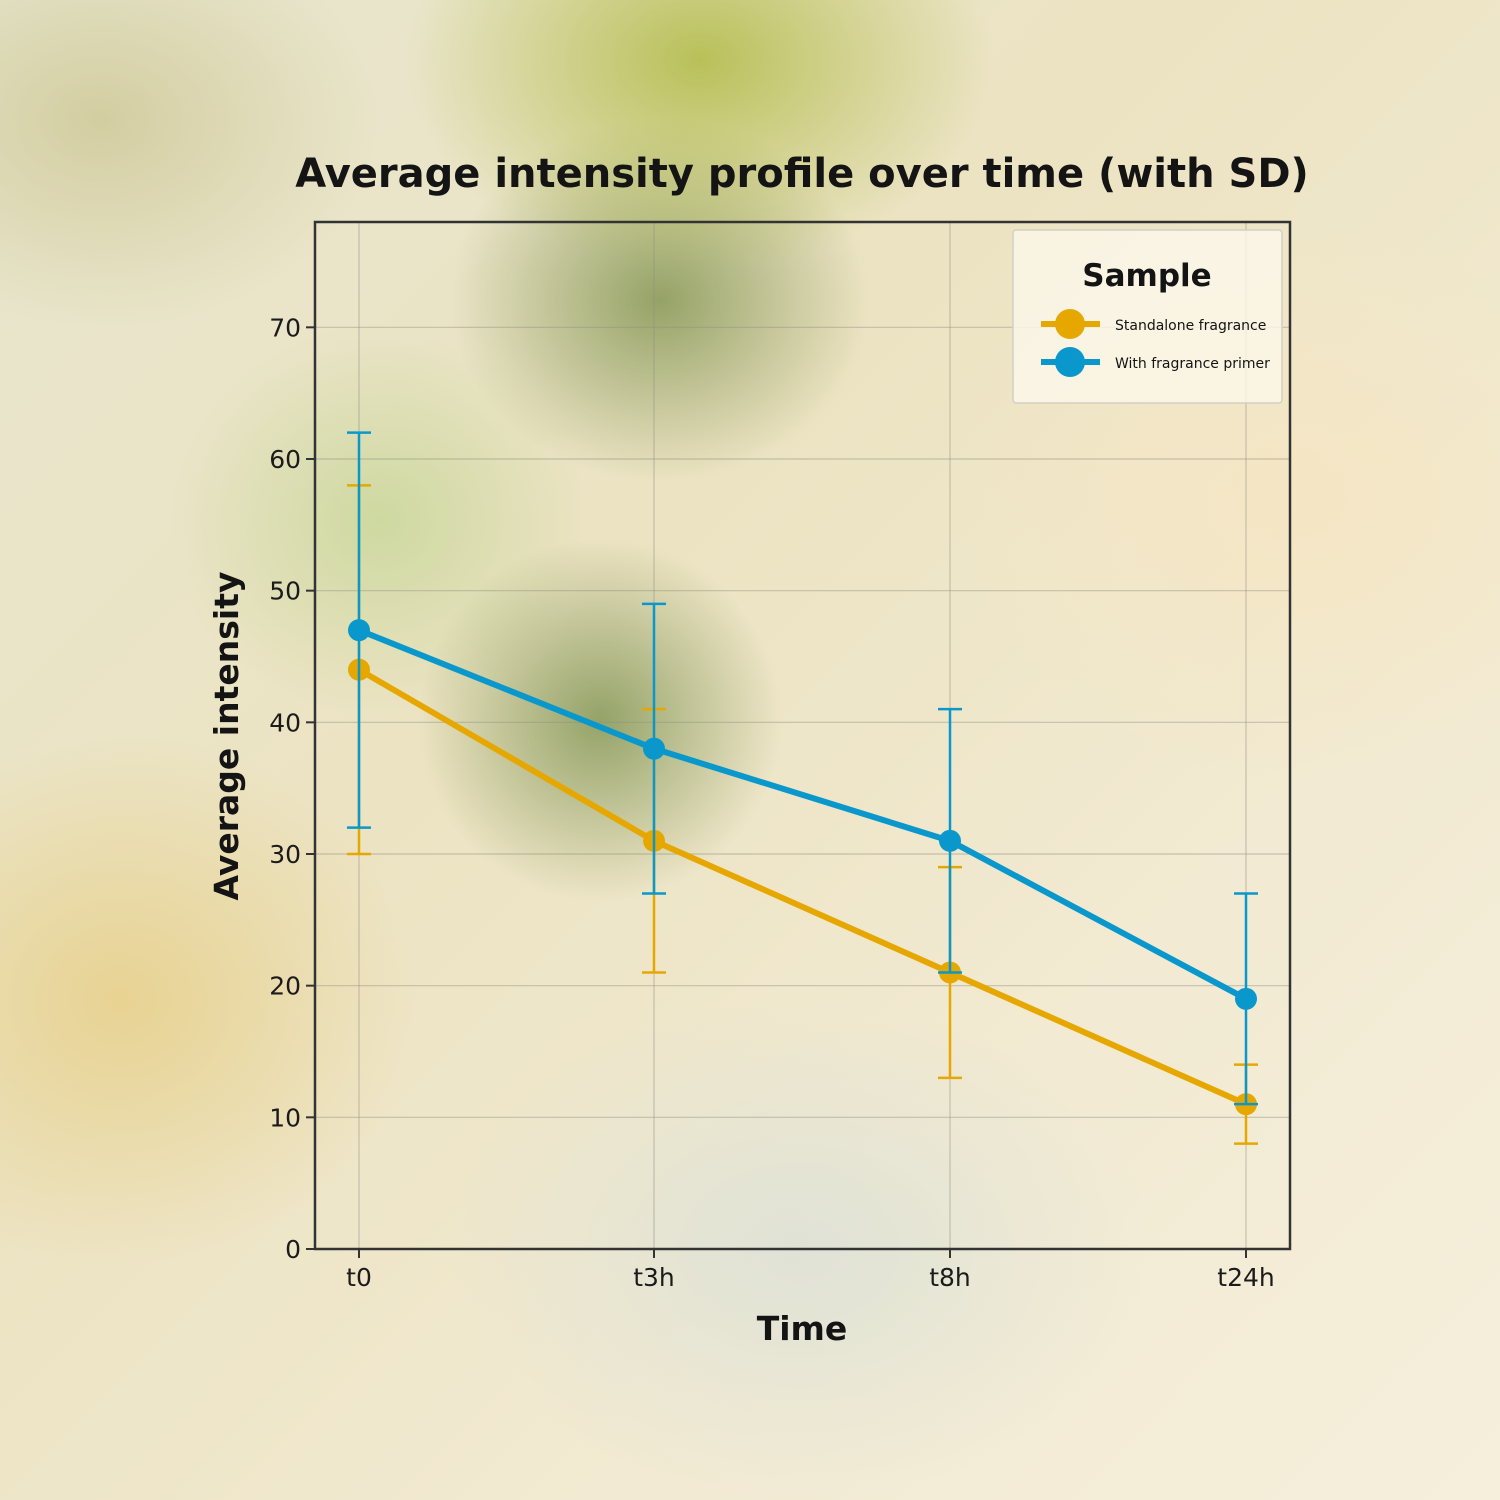 The width and height of the screenshot is (1500, 1500). Describe the element at coordinates (285, 722) in the screenshot. I see `y-tick-label: 40` at that location.